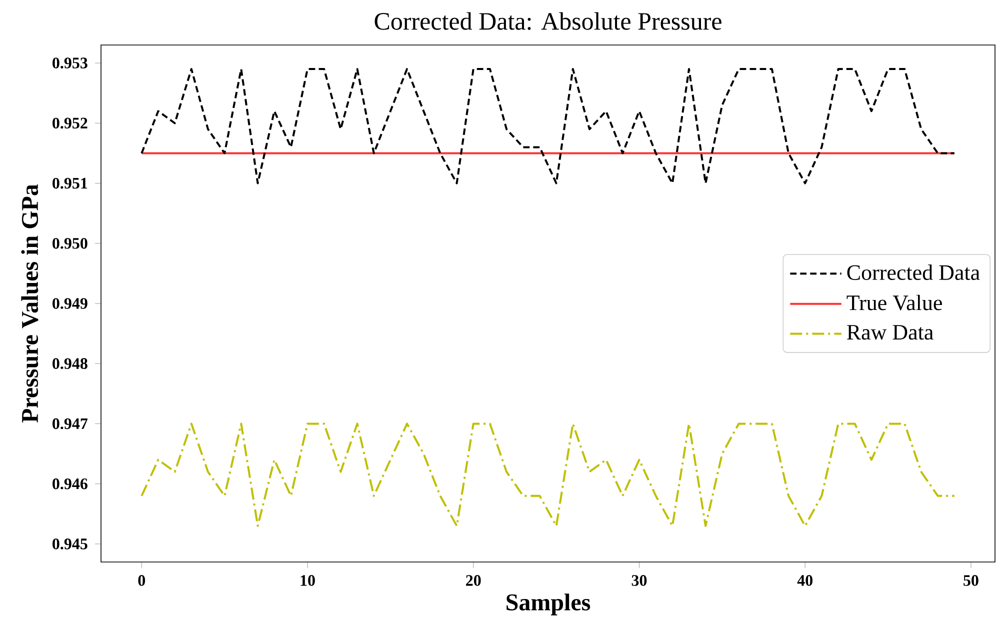 The width and height of the screenshot is (997, 624). What do you see at coordinates (971, 580) in the screenshot?
I see `x-tick-label: 50` at bounding box center [971, 580].